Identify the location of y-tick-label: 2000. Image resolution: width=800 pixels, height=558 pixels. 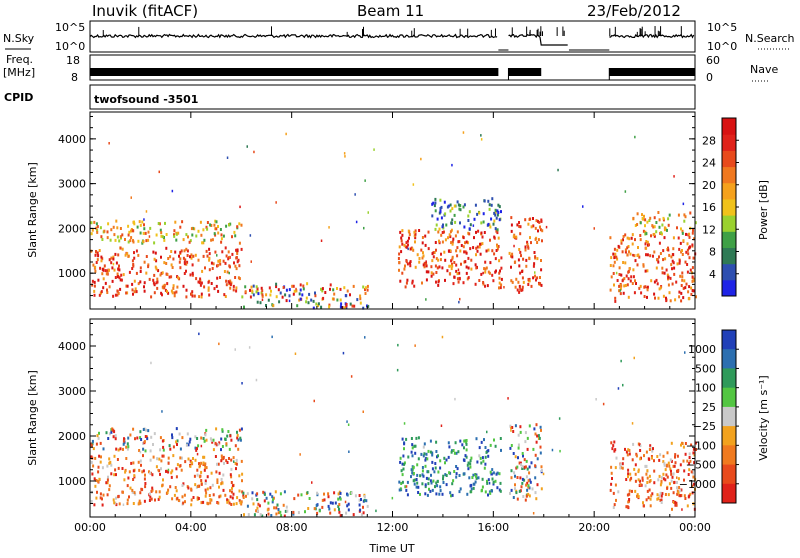
(72, 436).